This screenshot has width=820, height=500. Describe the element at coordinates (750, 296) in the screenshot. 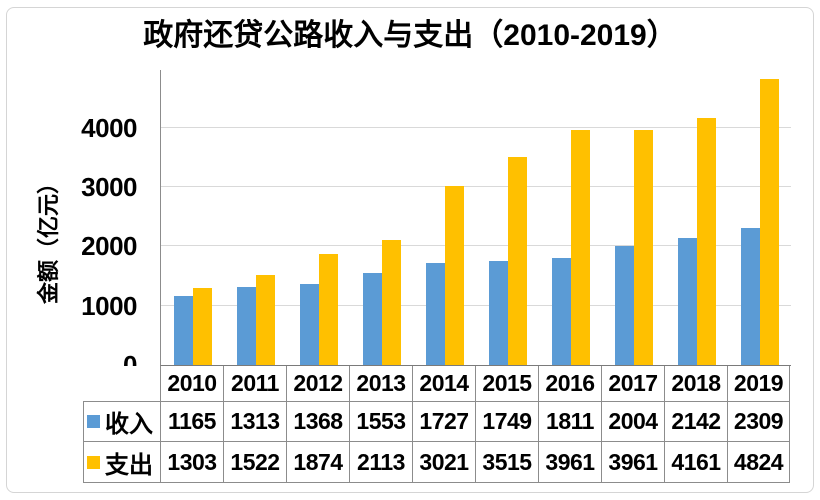

I see `bar-revenue-2019` at that location.